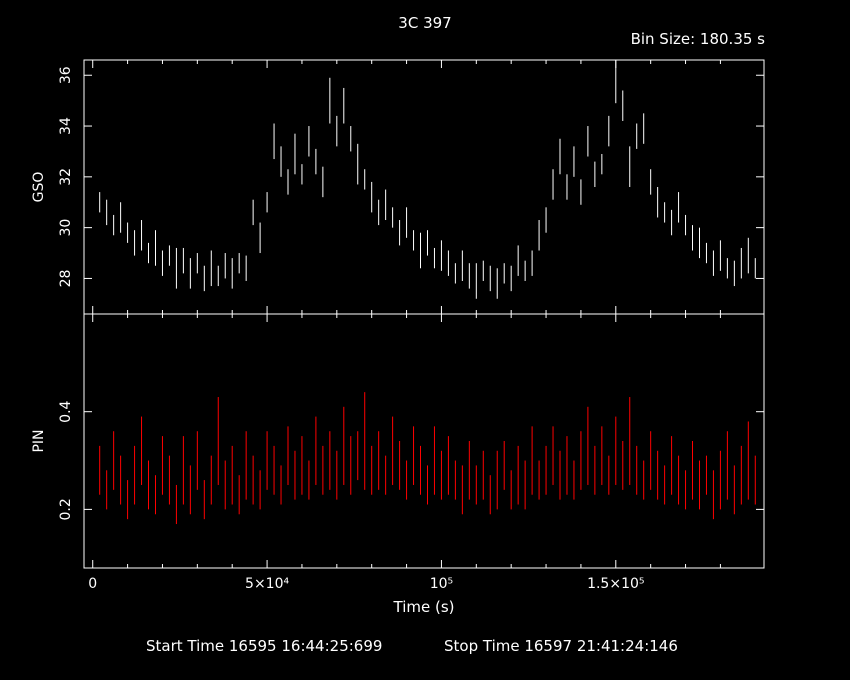 The height and width of the screenshot is (680, 850). What do you see at coordinates (66, 411) in the screenshot?
I see `pin-ytick-label-1: 0.4` at bounding box center [66, 411].